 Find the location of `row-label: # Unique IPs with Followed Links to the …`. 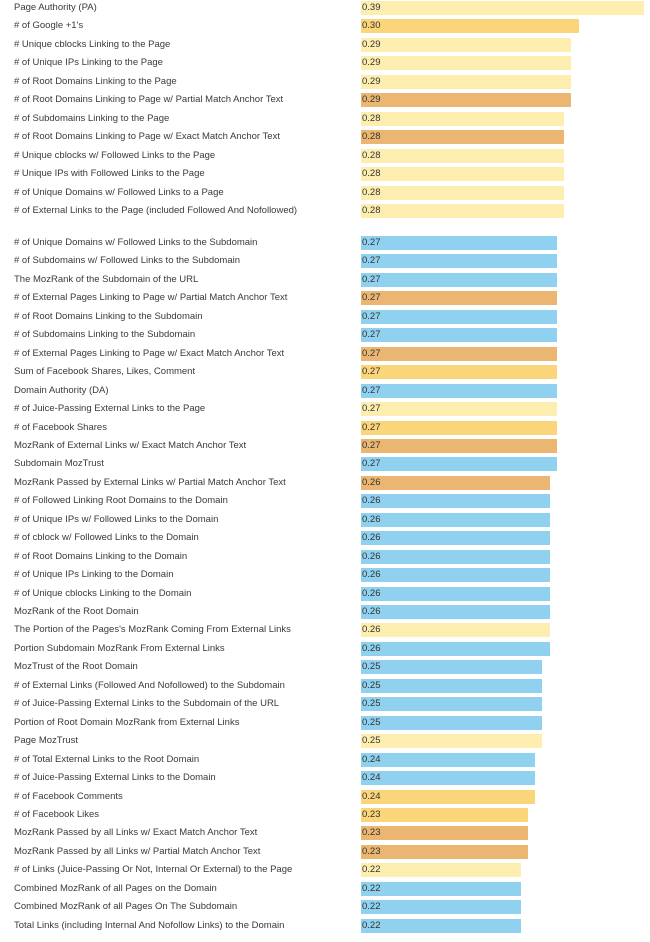

row-label: # Unique IPs with Followed Links to the … is located at coordinates (109, 174).